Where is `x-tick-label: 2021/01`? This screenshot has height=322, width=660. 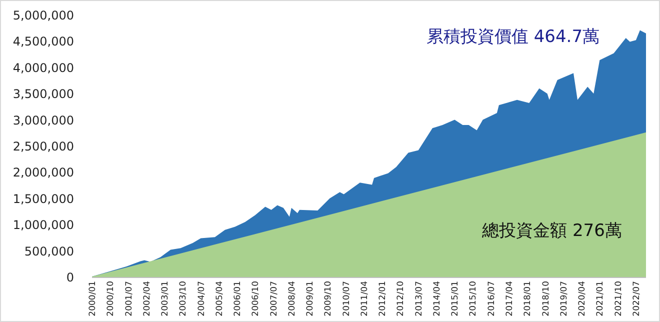
x-tick-label: 2021/01 is located at coordinates (601, 298).